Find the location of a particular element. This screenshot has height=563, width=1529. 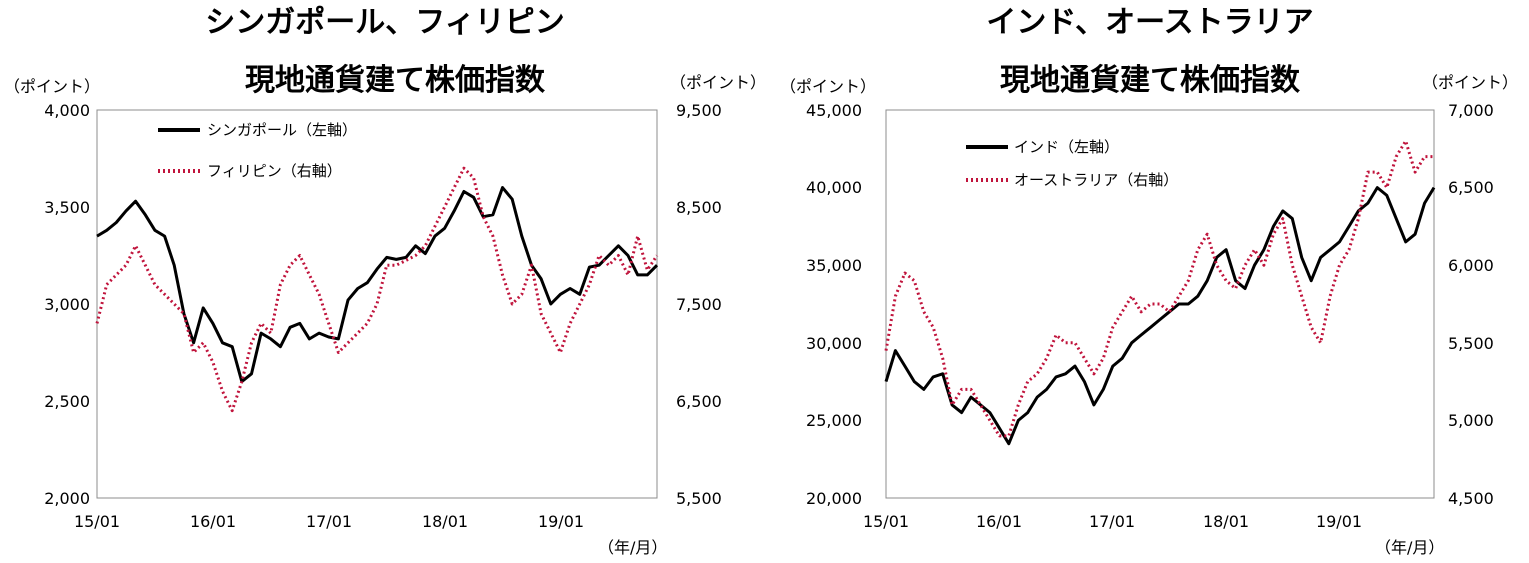

y-left-tick-label: 35,000 is located at coordinates (834, 265).